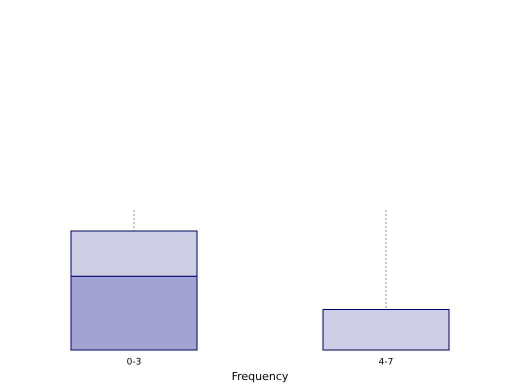 Image resolution: width=520 pixels, height=390 pixels. I want to click on x-tick-label: 0-3, so click(134, 362).